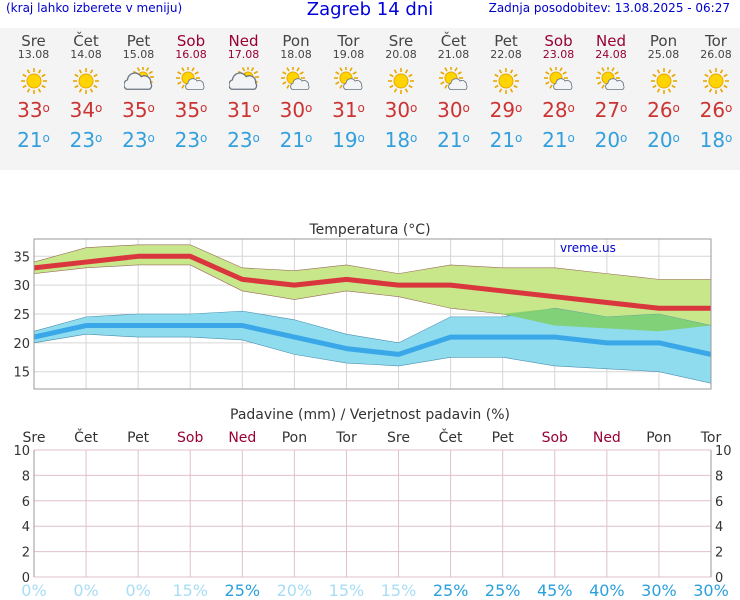  What do you see at coordinates (719, 476) in the screenshot?
I see `y-tick-label-right: 8` at bounding box center [719, 476].